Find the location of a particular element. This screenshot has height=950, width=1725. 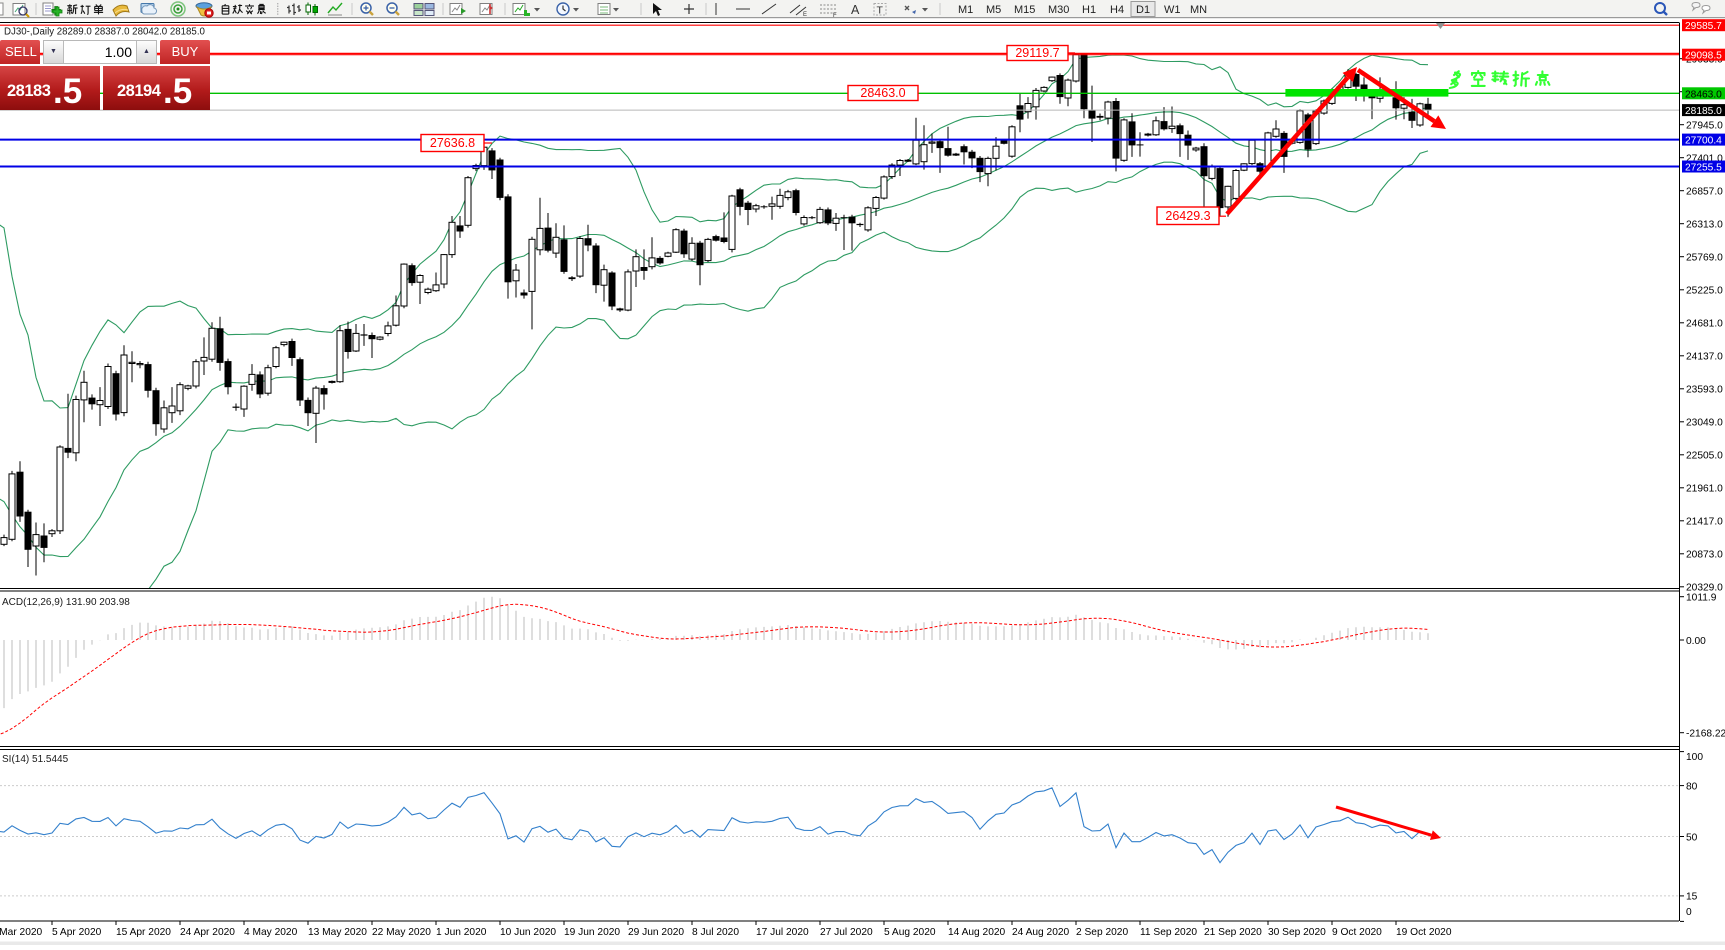

svg-text: 1 Jun 2020 is located at coordinates (461, 932).